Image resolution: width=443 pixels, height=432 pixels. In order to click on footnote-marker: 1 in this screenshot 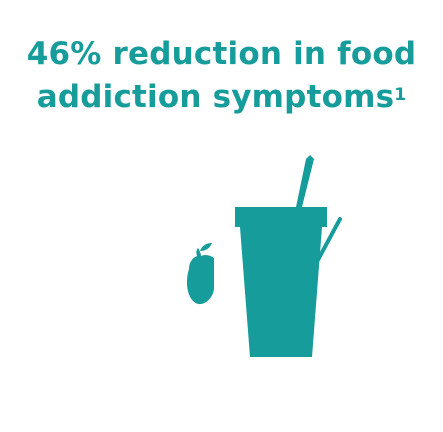, I will do `click(400, 95)`.